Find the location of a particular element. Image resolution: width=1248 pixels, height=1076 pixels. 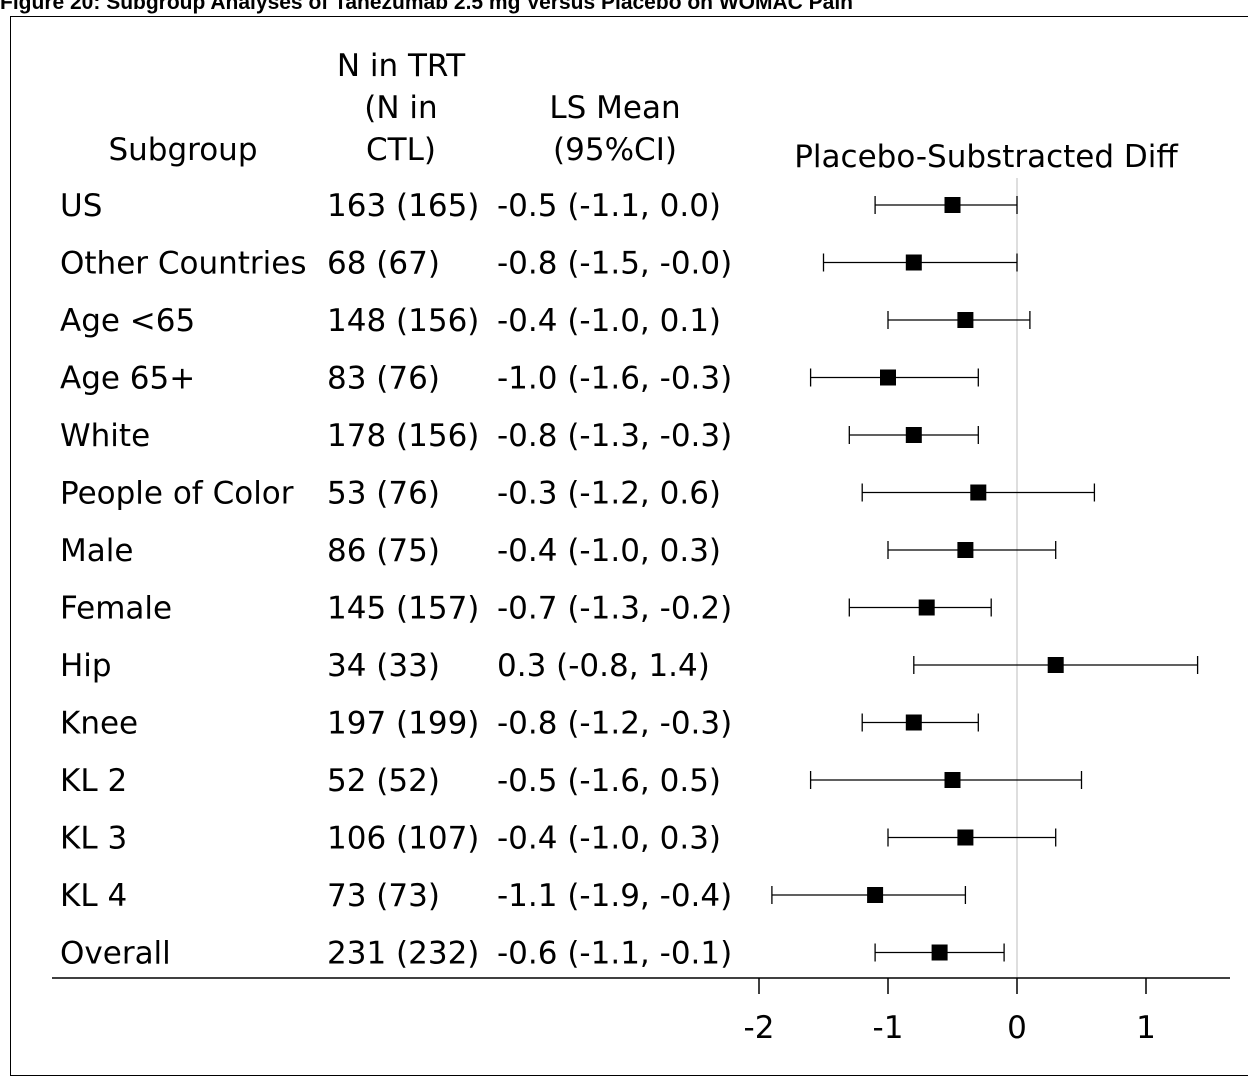

forest-row: People of Color 53 (76) -0.3 (-1.2, 0.6) is located at coordinates (578, 494).